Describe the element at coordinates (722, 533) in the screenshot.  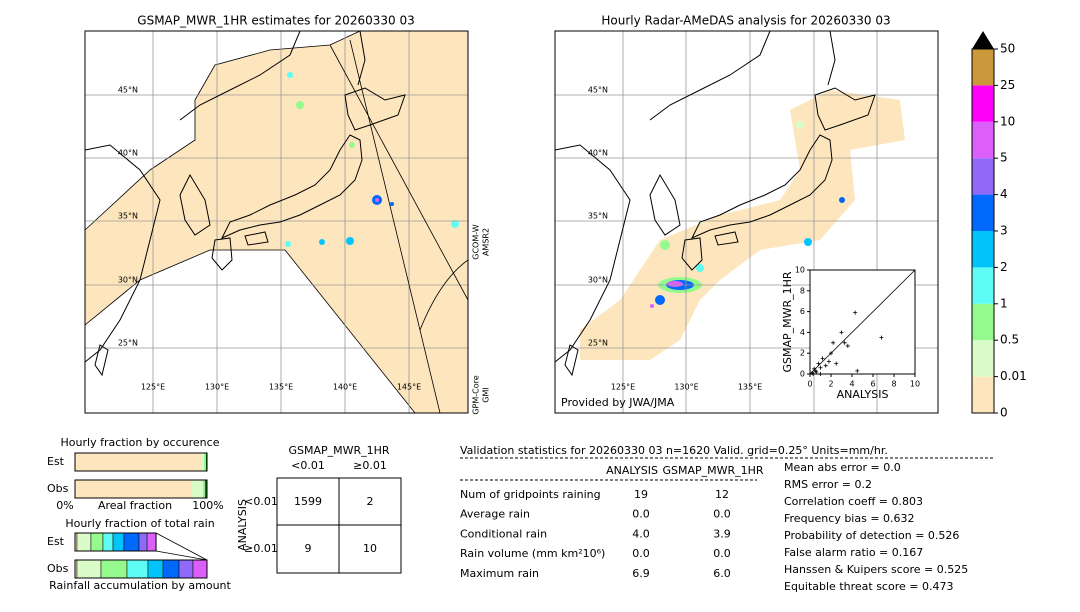
I see `estimate-value: 3.9` at that location.